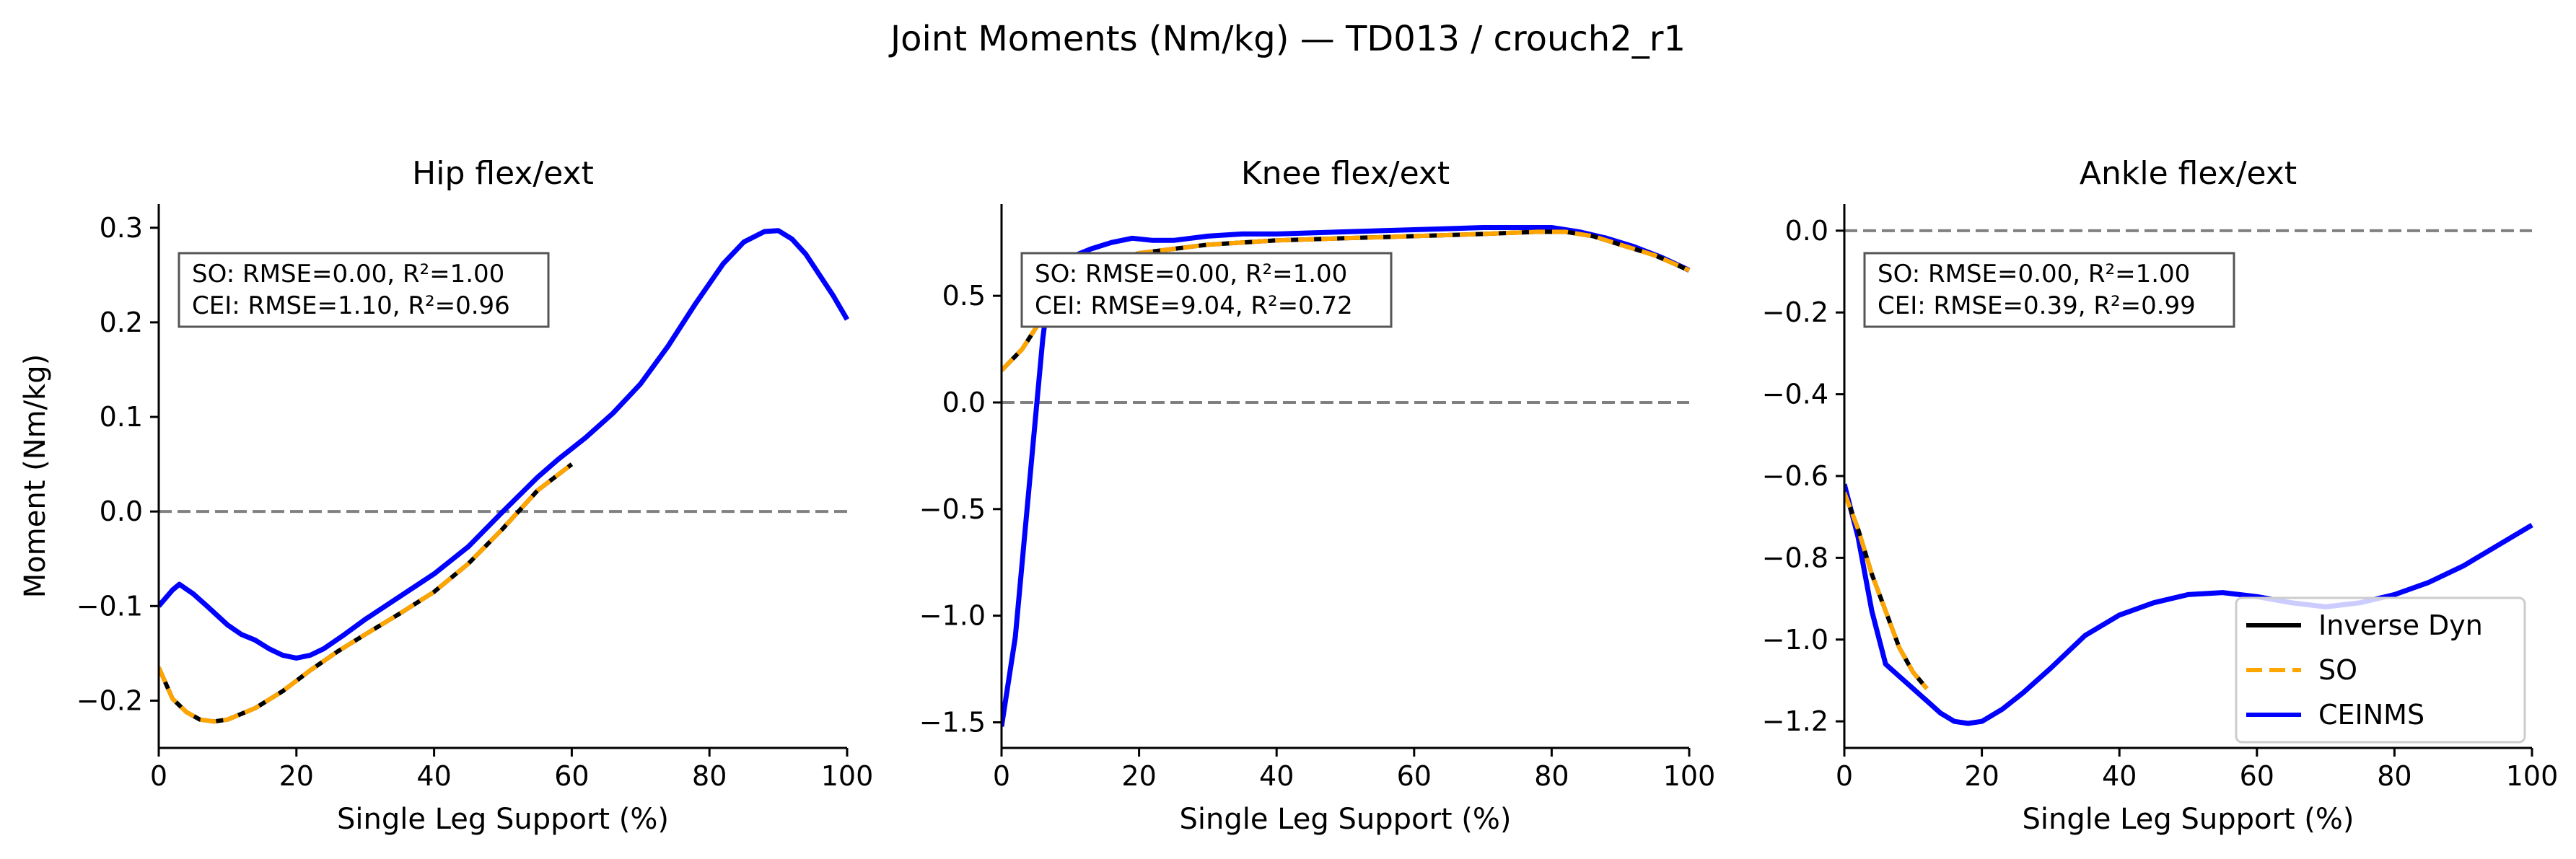 The image size is (2576, 859). Describe the element at coordinates (952, 509) in the screenshot. I see `y-tick-label: −0.5` at that location.